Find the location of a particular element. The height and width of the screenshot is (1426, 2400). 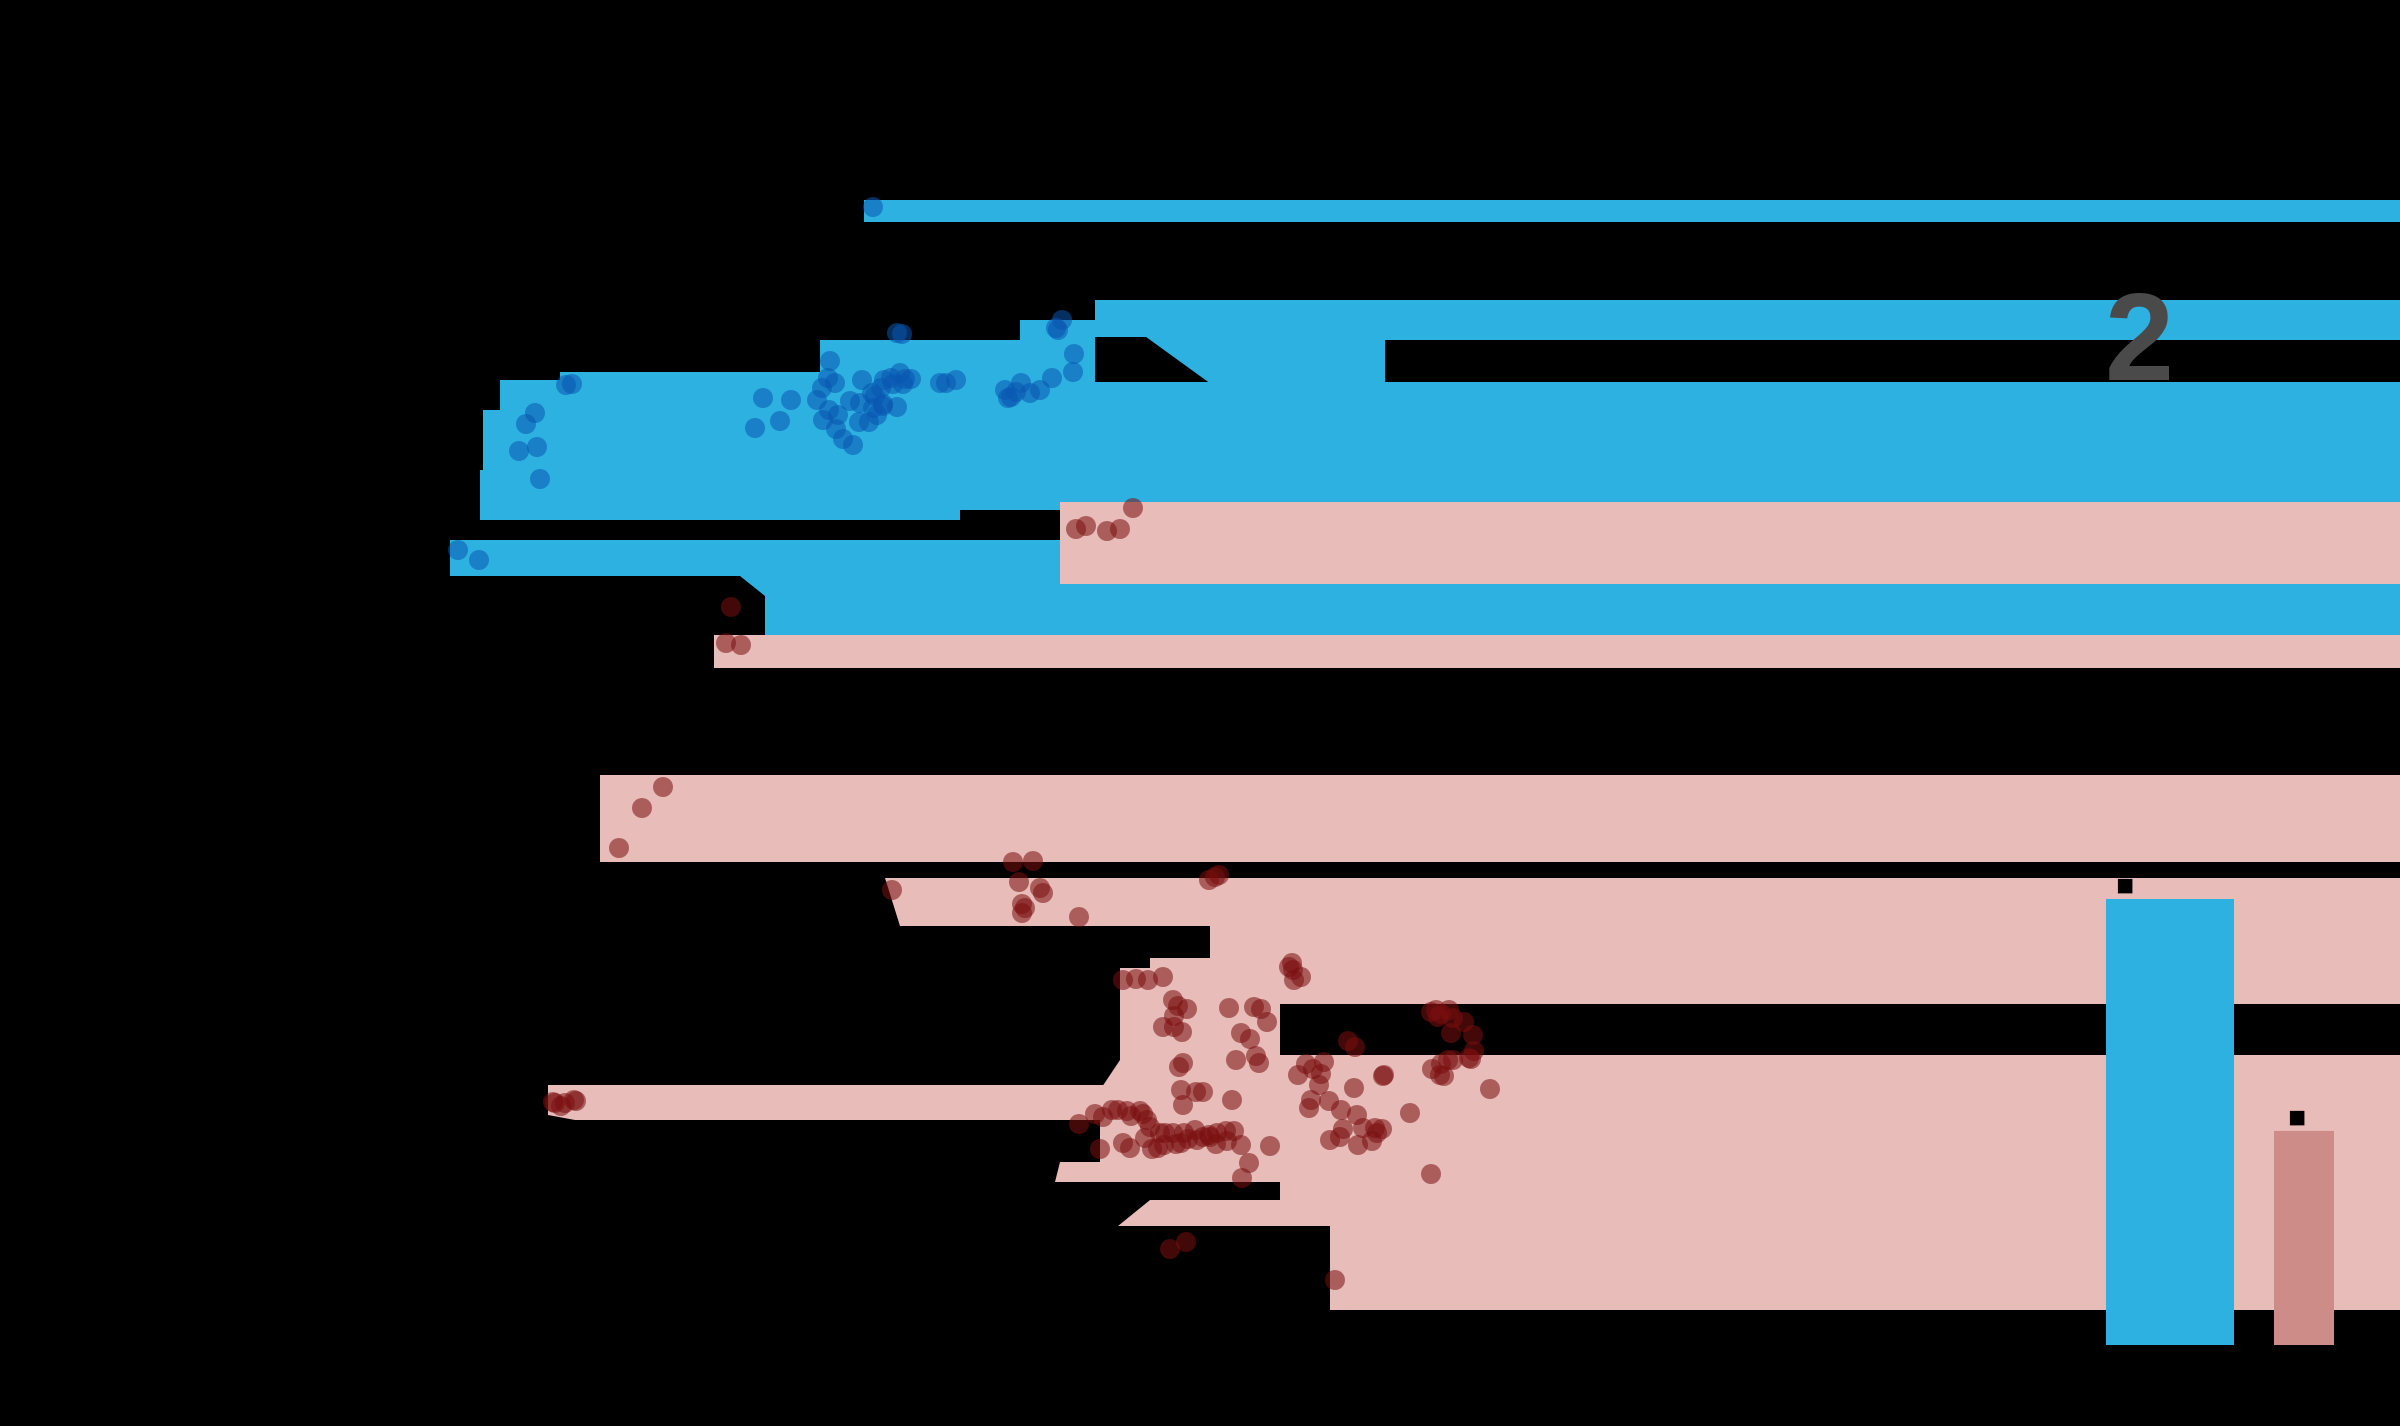

group-a-band-top is located at coordinates (1632, 211).